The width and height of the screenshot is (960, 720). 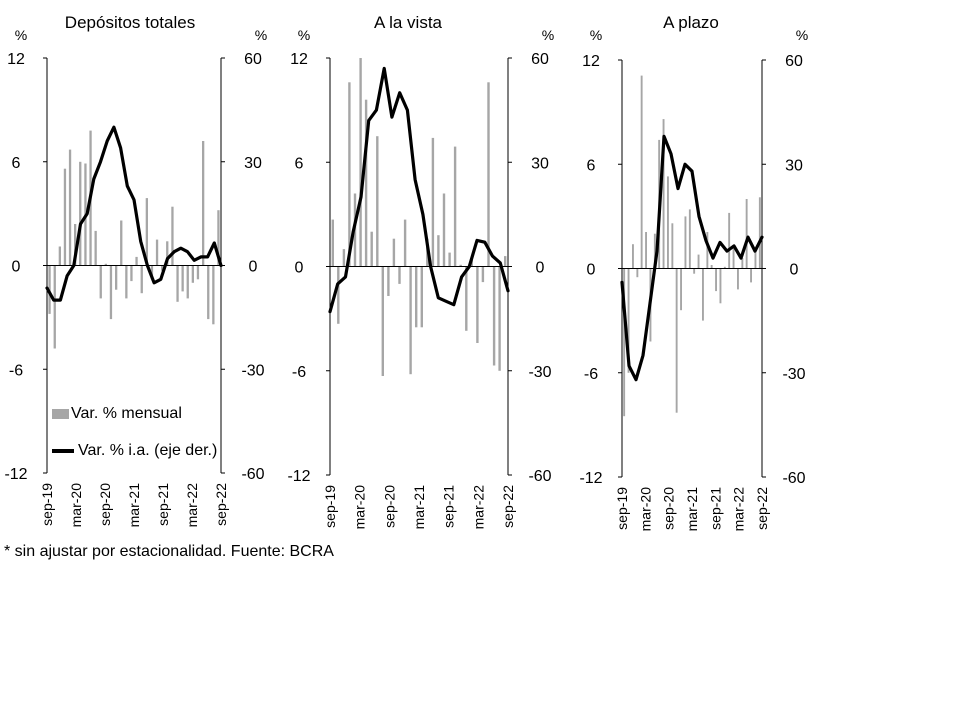 What do you see at coordinates (408, 22) in the screenshot?
I see `panel-title: A la vista` at bounding box center [408, 22].